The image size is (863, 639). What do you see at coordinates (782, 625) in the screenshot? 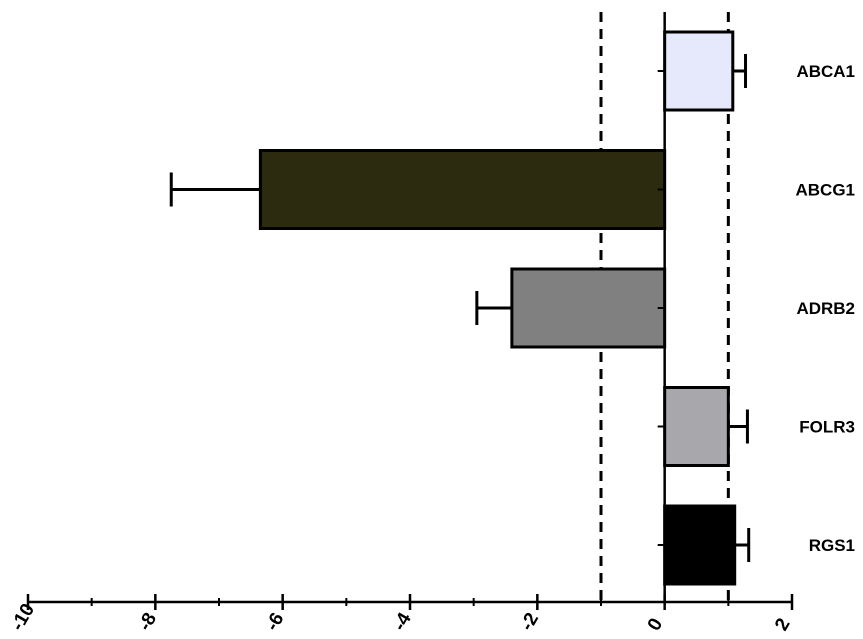
I see `x-tick-label-6: 2` at bounding box center [782, 625].